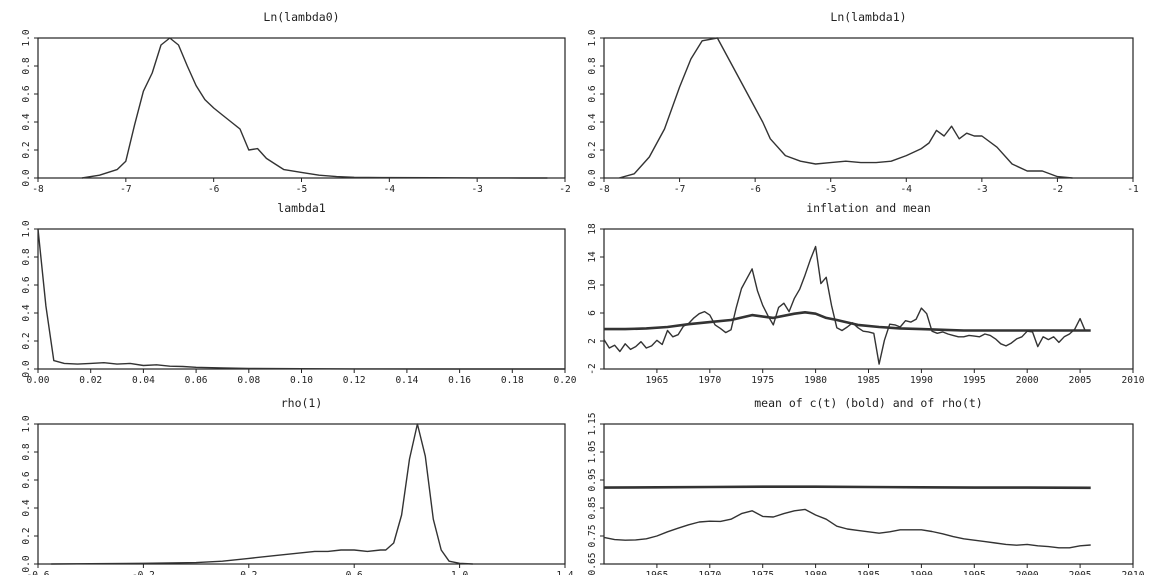  I want to click on x-tick-label: 0.04, so click(143, 380).